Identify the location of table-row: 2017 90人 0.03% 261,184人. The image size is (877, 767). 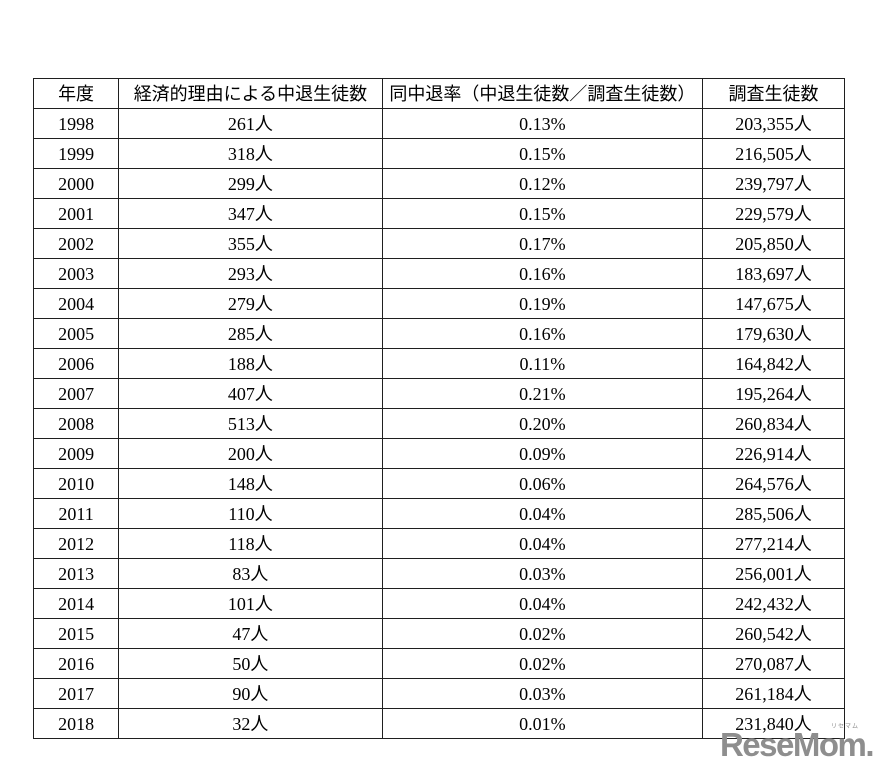
(438, 693).